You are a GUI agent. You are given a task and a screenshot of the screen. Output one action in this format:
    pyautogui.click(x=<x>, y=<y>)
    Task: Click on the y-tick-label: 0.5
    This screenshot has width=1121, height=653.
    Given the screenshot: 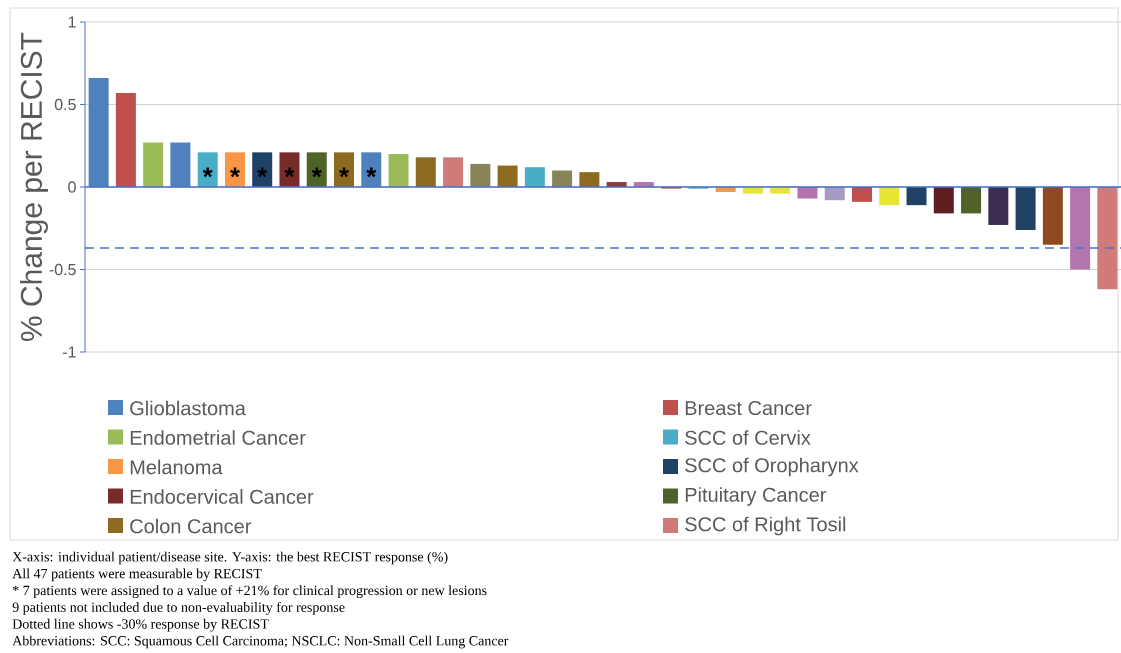 What is the action you would take?
    pyautogui.click(x=65, y=104)
    